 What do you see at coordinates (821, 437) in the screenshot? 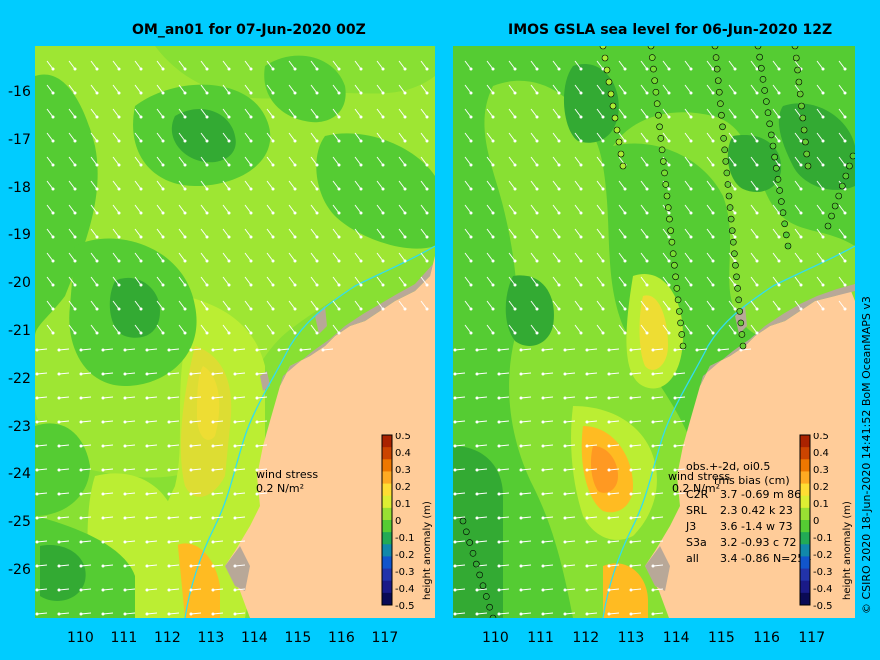
I see `colorbar-tick-label: 0.5` at bounding box center [821, 437].